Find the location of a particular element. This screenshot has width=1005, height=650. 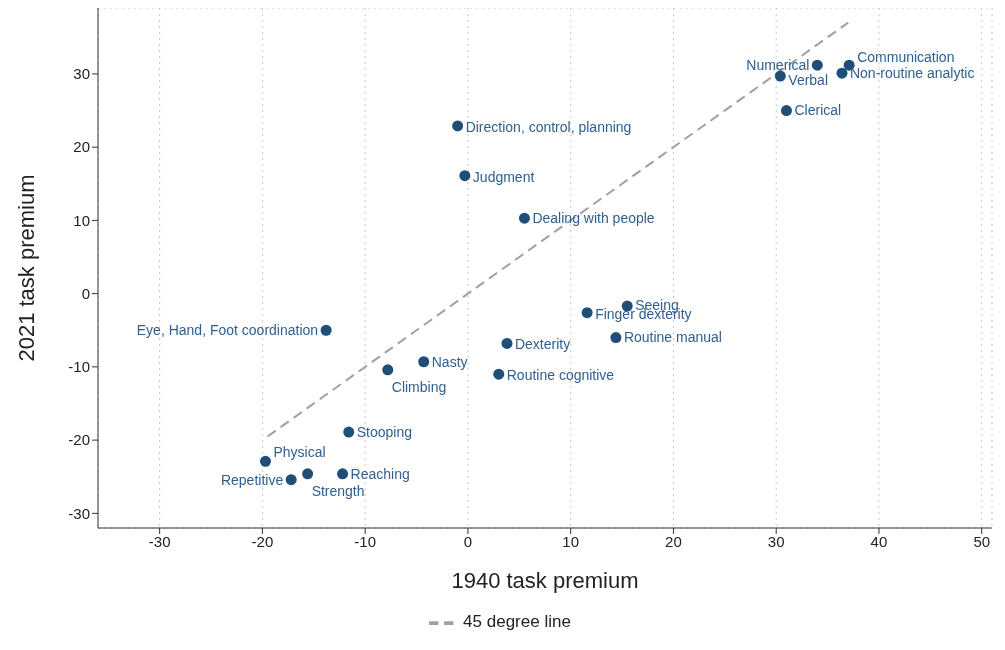

y-tick-label: 30 is located at coordinates (81, 74).